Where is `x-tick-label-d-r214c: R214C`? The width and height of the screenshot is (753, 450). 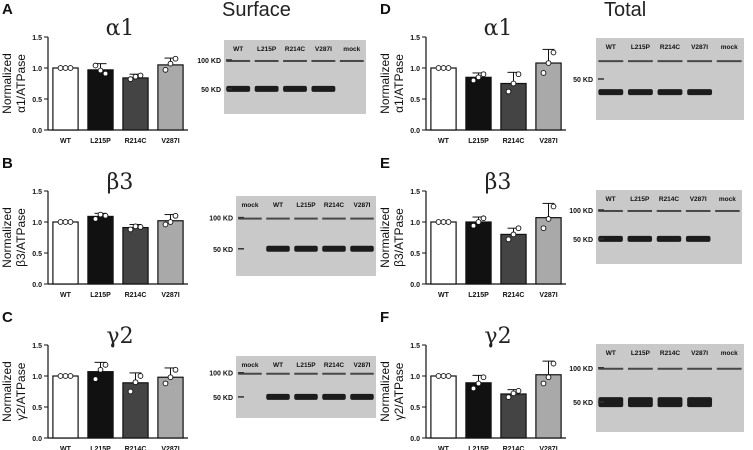
x-tick-label-d-r214c: R214C is located at coordinates (514, 141).